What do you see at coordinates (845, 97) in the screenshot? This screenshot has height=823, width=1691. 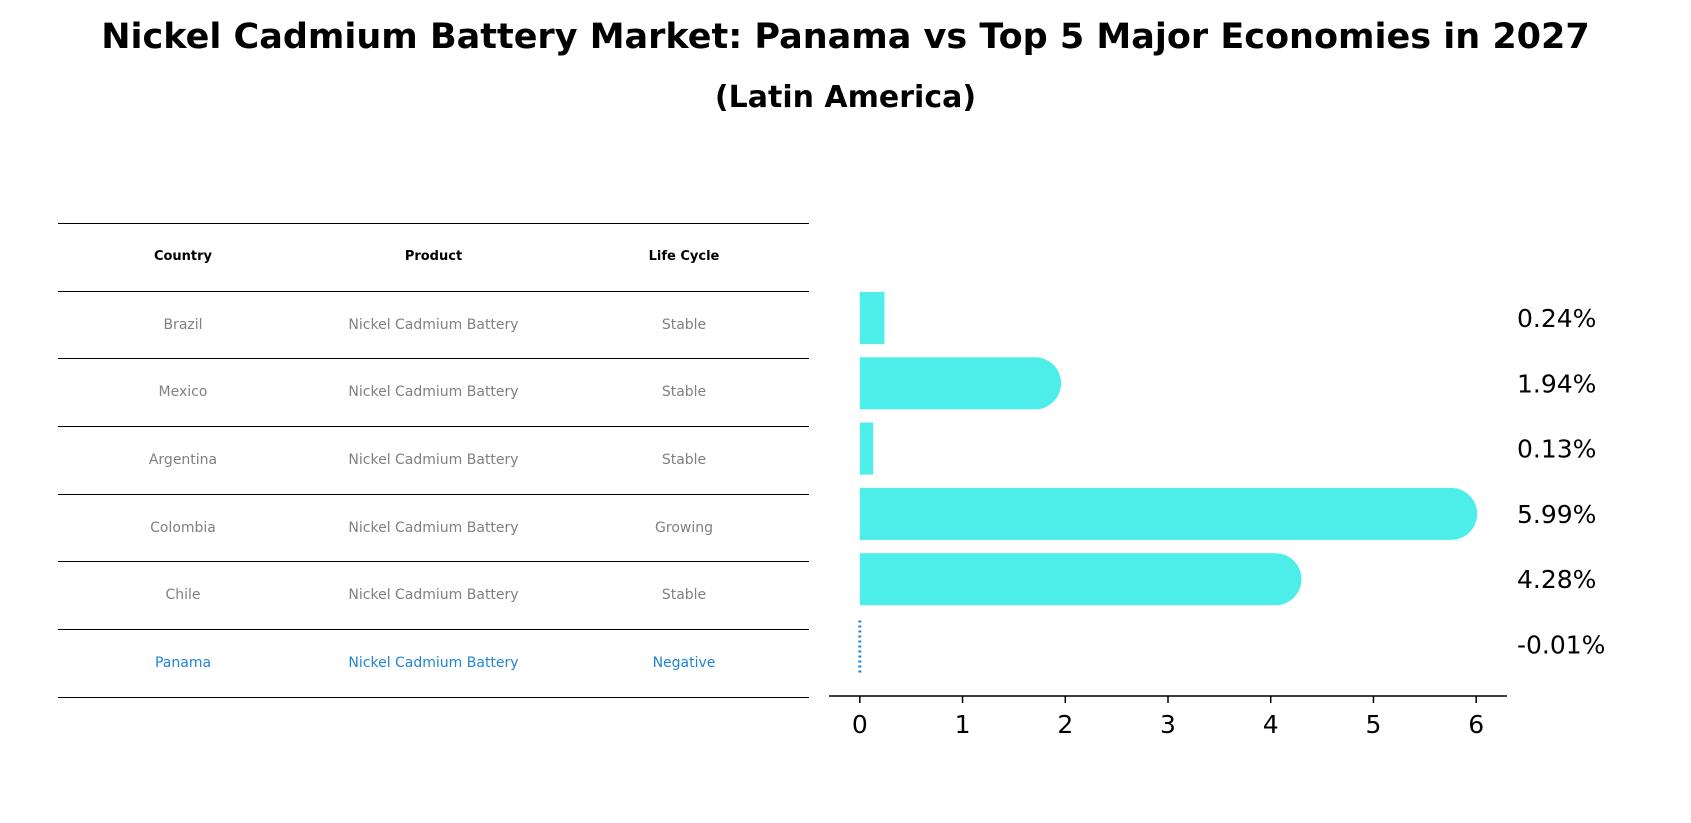 I see `chart-subtitle: (Latin America)` at bounding box center [845, 97].